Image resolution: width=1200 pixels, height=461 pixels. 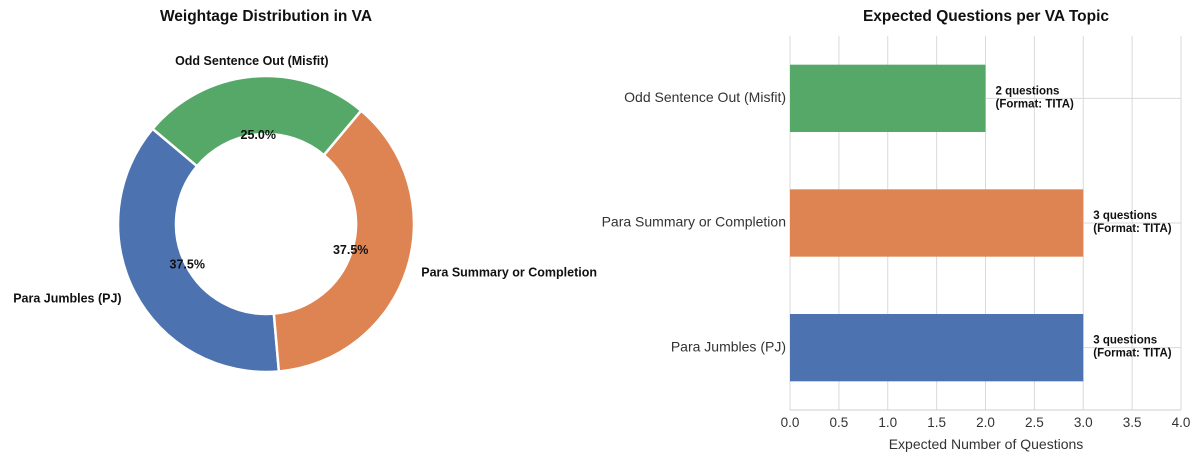 I want to click on x-tick-label: 2.0, so click(x=985, y=422).